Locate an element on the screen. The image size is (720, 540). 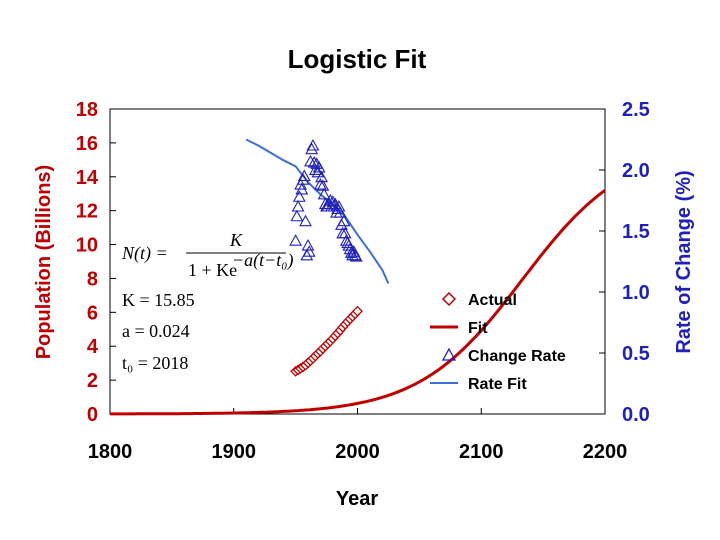
right-y-tick-label: 0.0 is located at coordinates (636, 415).